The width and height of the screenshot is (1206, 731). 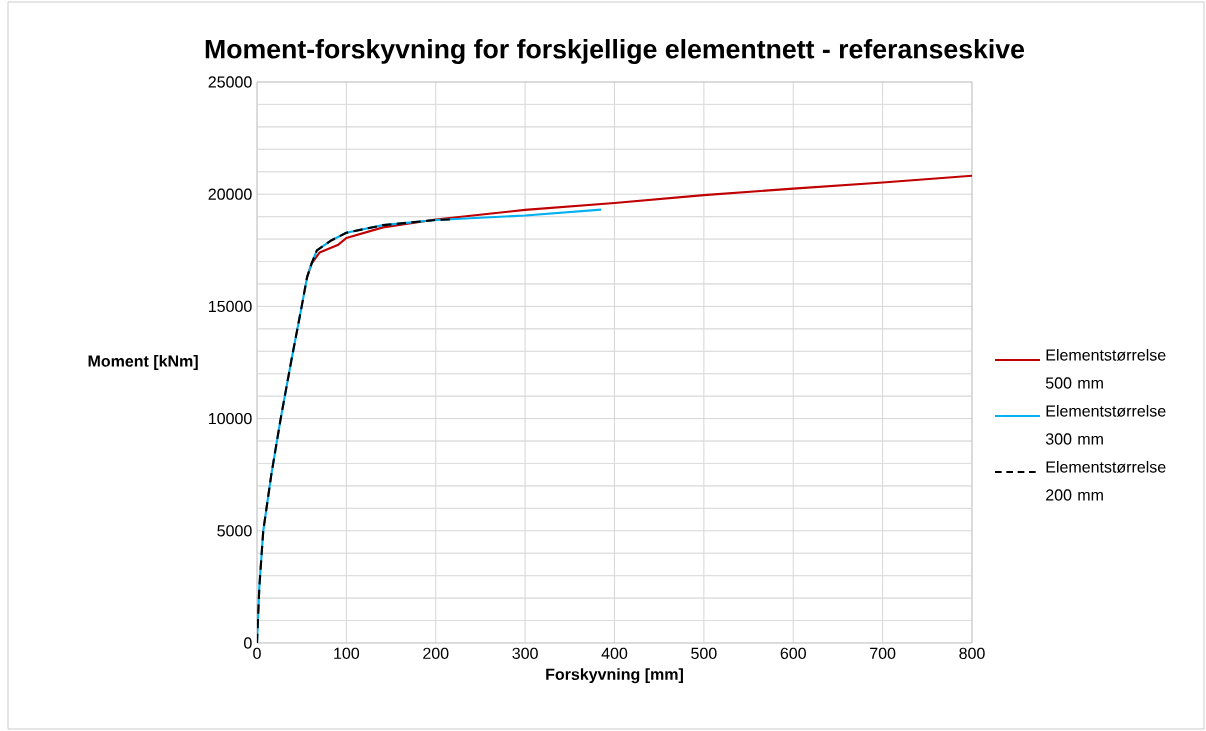 I want to click on y-tick-label: 10000, so click(x=230, y=418).